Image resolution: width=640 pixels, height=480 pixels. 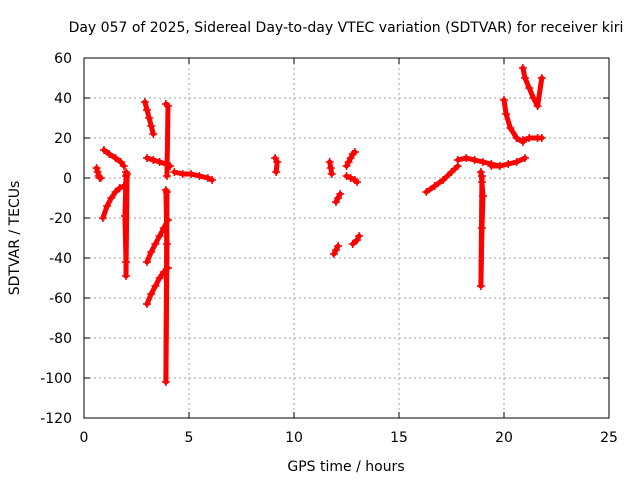 What do you see at coordinates (67, 179) in the screenshot?
I see `y-tick-label: 0` at bounding box center [67, 179].